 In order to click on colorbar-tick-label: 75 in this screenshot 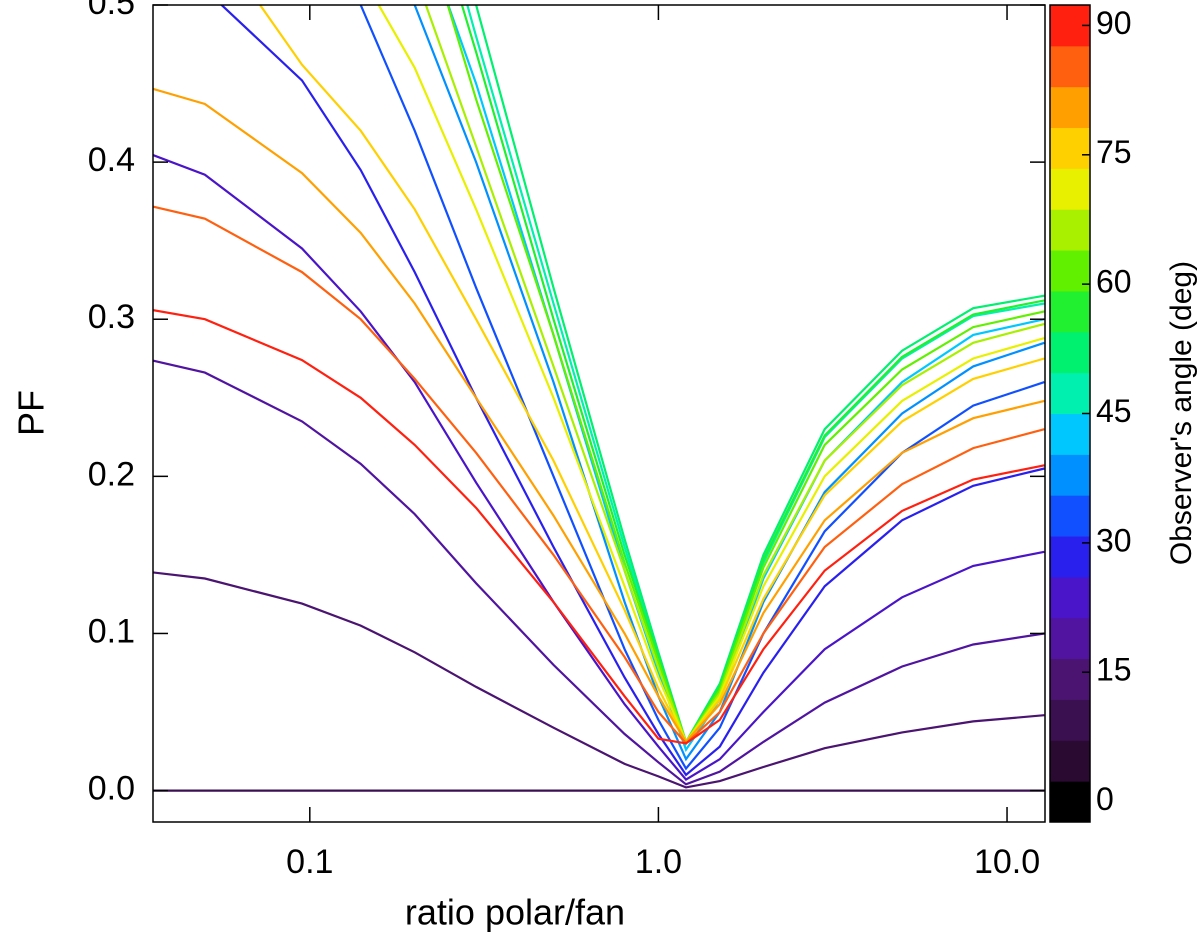, I will do `click(1114, 152)`.